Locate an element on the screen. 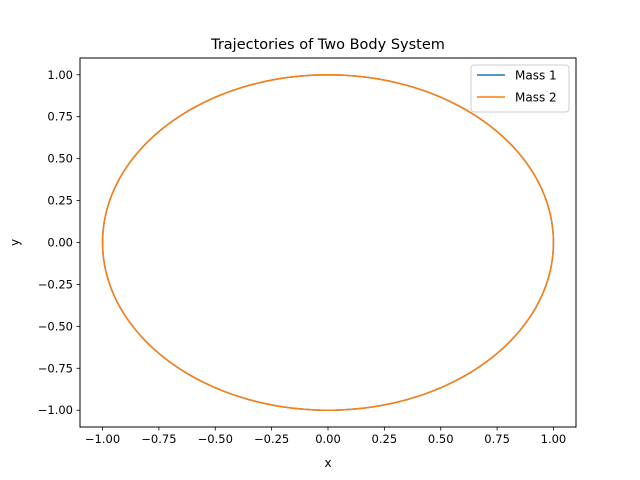 Image resolution: width=640 pixels, height=480 pixels. y-tick-label: 0.00 is located at coordinates (60, 243).